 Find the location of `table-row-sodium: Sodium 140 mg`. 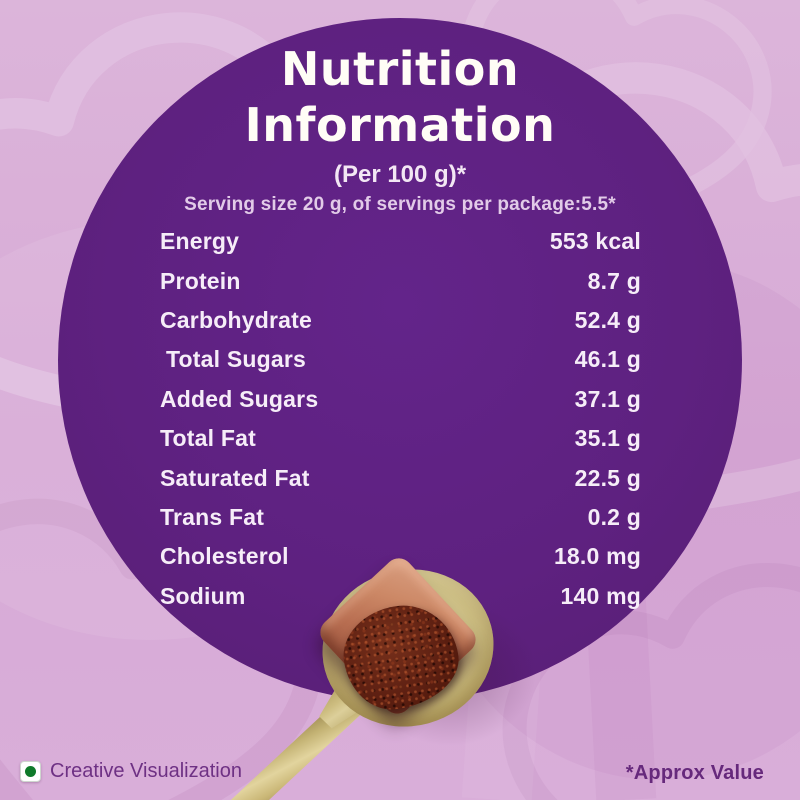

table-row-sodium: Sodium 140 mg is located at coordinates (400, 596).